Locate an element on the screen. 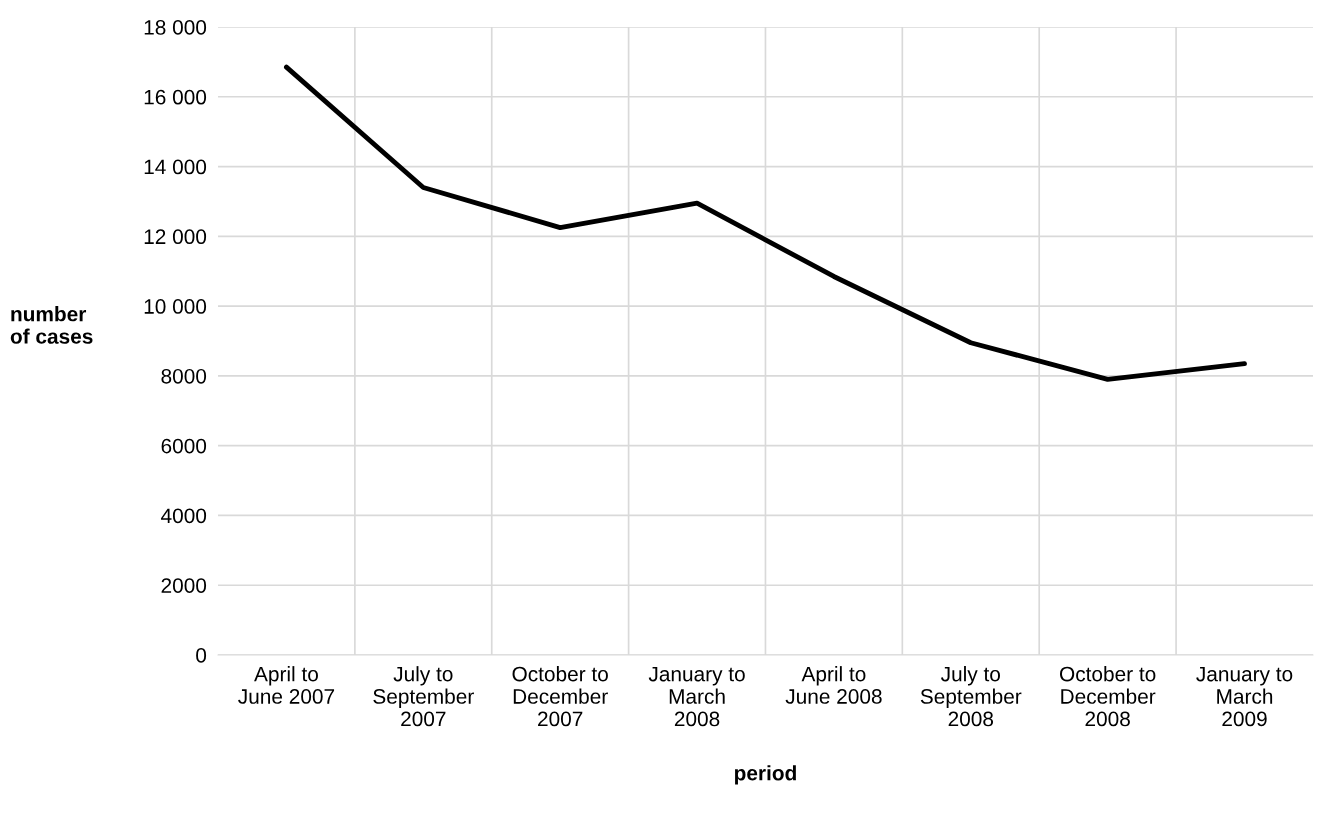 The width and height of the screenshot is (1319, 816). x-tick-label: July to September 2008 is located at coordinates (971, 696).